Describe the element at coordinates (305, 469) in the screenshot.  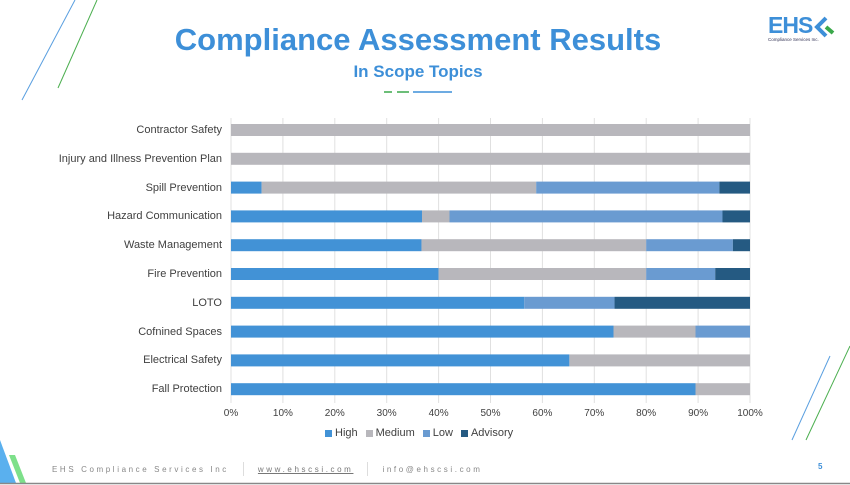
I see `footer-website-link: www.ehscsi.com` at that location.